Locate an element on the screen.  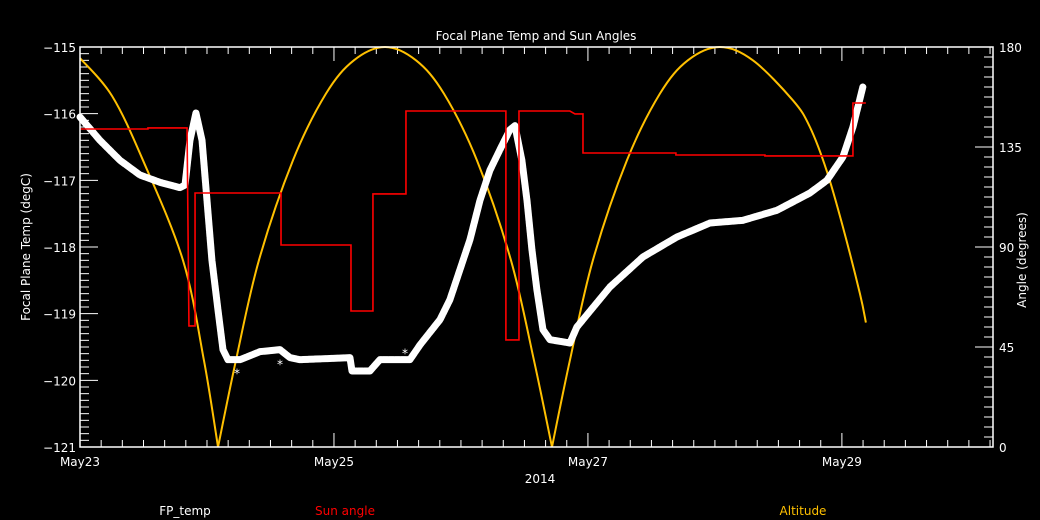
x-axis-label: 2014 is located at coordinates (540, 479).